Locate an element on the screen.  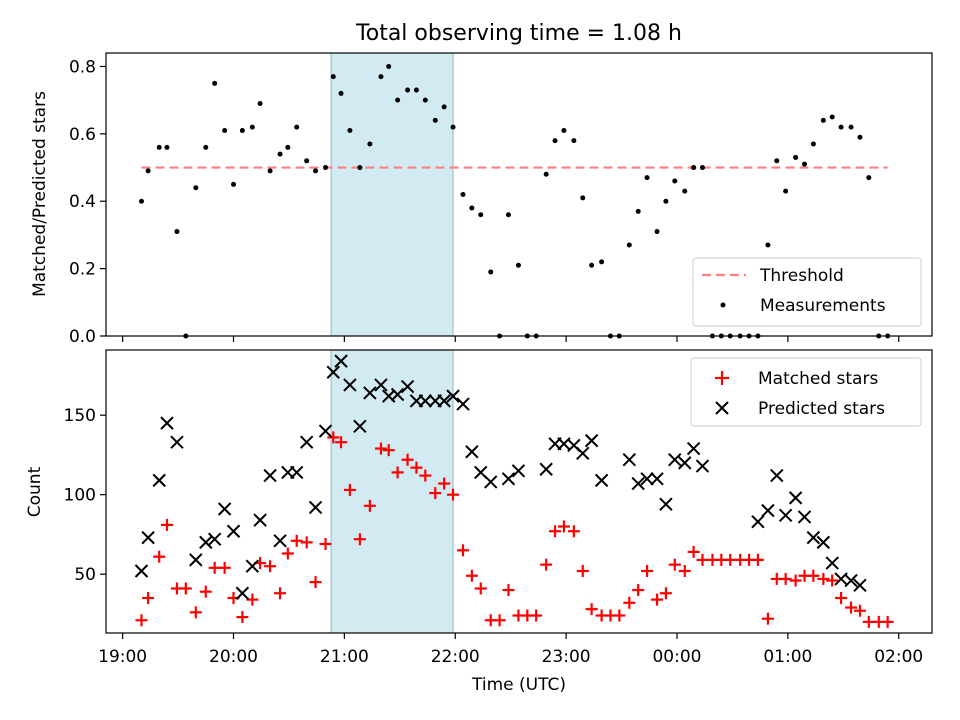
bottom-xtick-label: 20:00 is located at coordinates (233, 657).